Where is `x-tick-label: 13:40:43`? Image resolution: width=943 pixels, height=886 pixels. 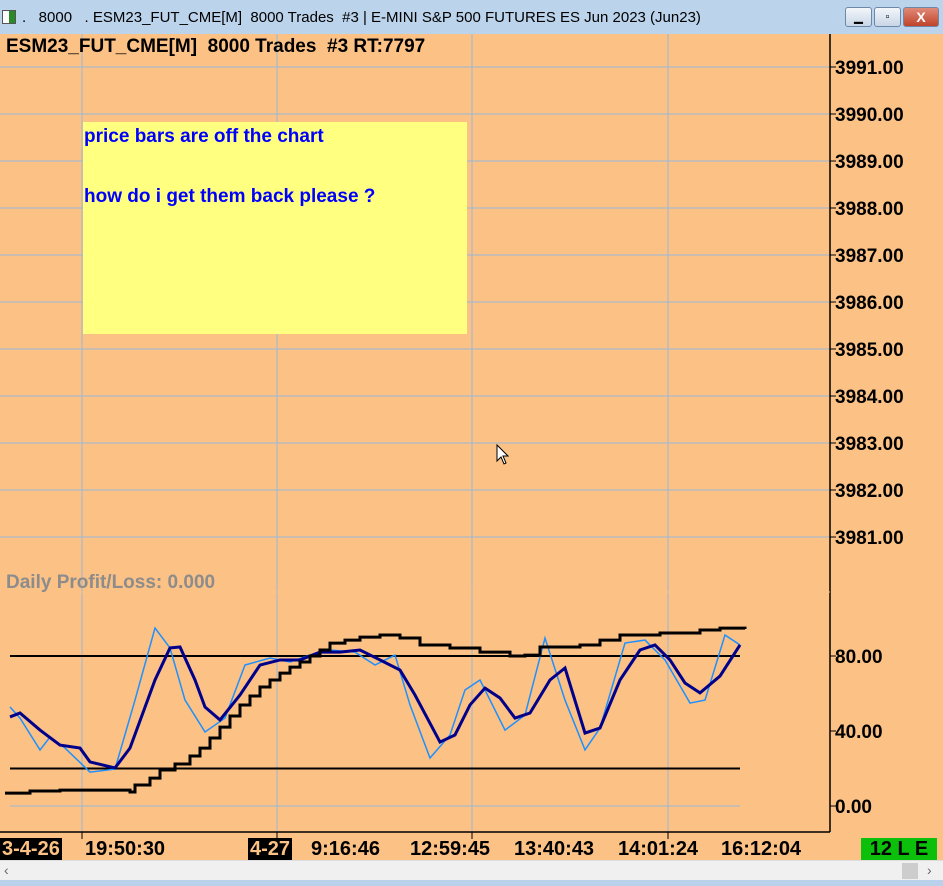 x-tick-label: 13:40:43 is located at coordinates (554, 849).